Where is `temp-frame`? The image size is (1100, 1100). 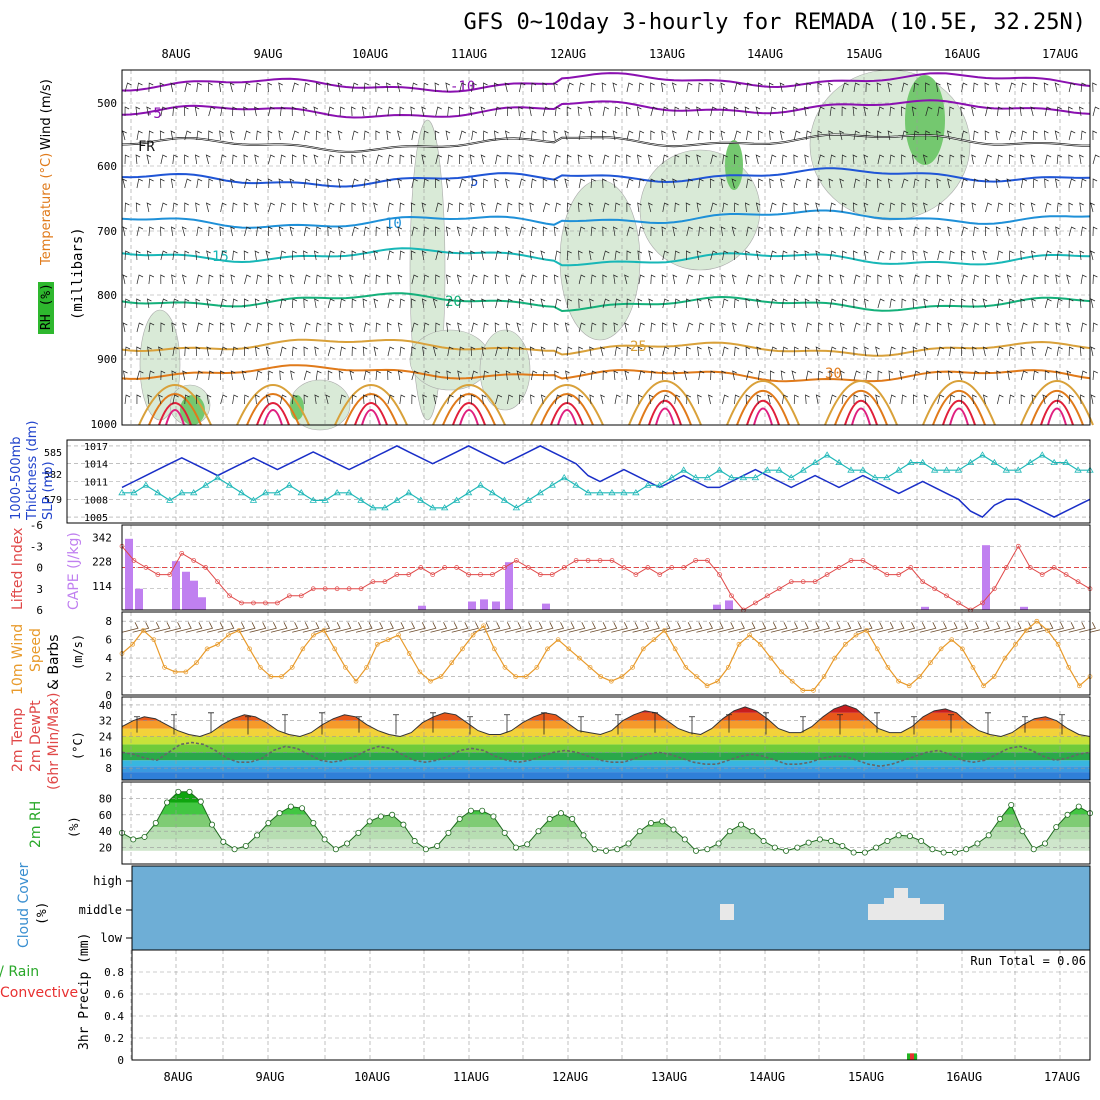
temp-frame is located at coordinates (606, 738).